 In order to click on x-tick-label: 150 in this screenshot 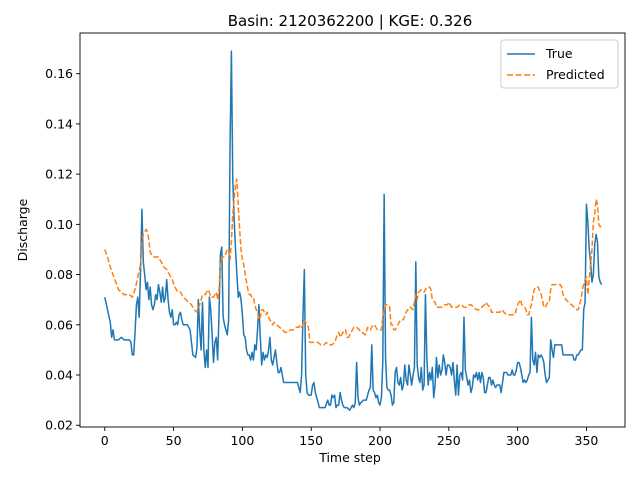, I will do `click(311, 440)`.